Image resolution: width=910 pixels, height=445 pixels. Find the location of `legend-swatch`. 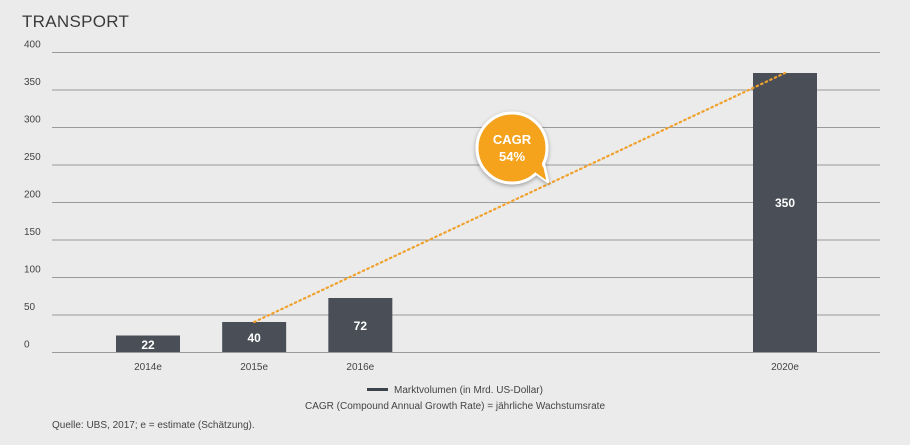

legend-swatch is located at coordinates (378, 389).